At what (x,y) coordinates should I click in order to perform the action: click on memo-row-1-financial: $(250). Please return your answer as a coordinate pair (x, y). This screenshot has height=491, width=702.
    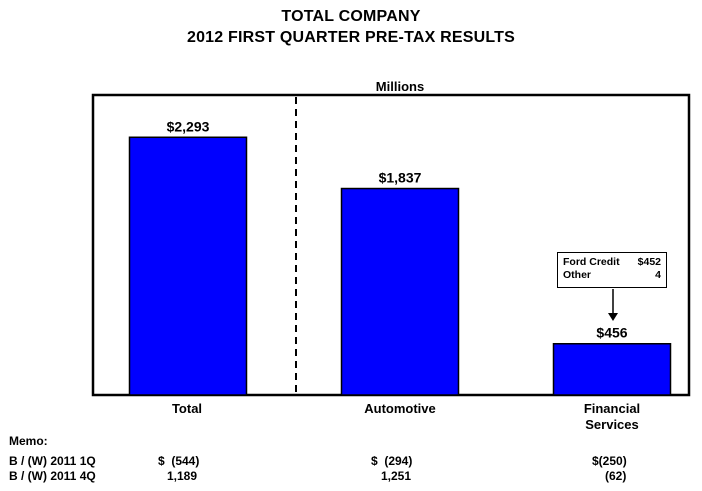
    Looking at the image, I should click on (609, 461).